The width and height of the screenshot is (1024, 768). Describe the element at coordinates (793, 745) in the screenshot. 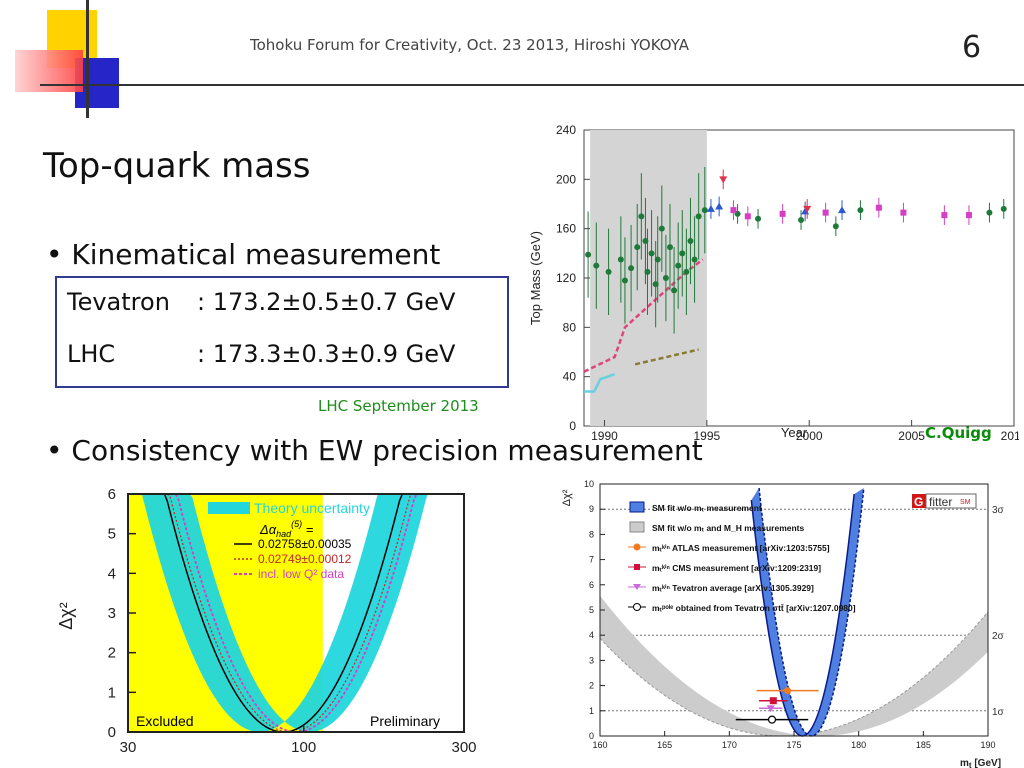

I see `x-tick-label: 175` at that location.